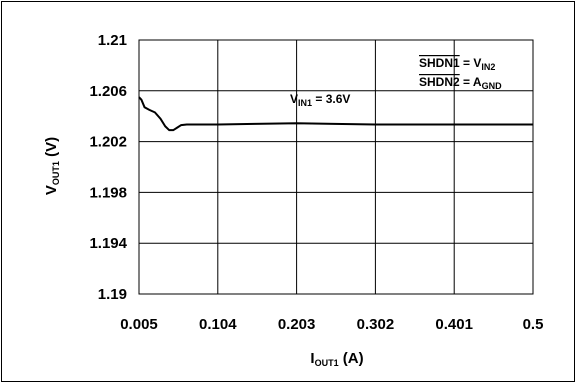  I want to click on y-tick-label: 1.194, so click(108, 243).